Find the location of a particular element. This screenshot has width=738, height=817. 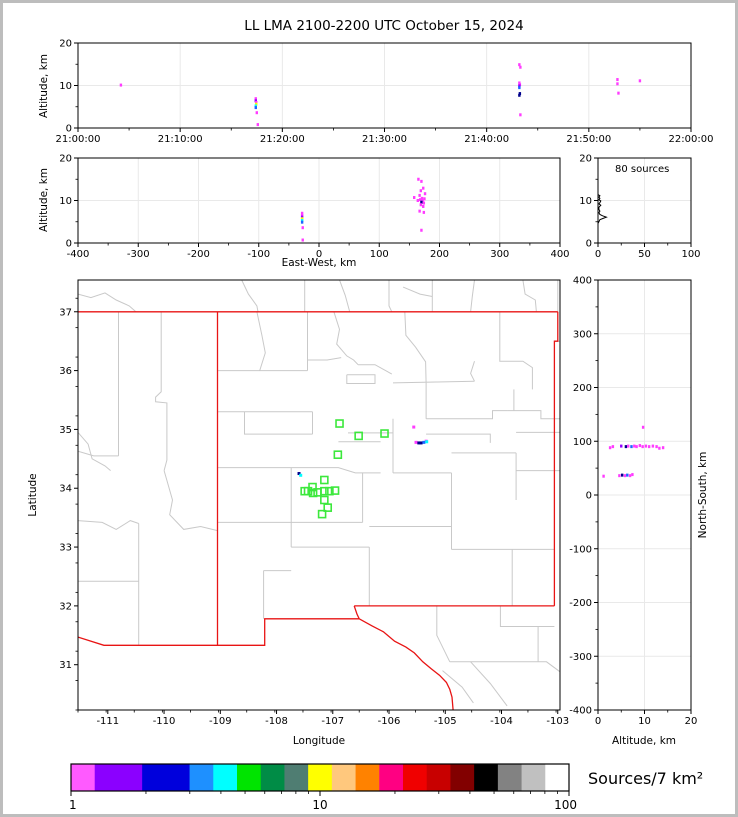

x-tick-label: 300 is located at coordinates (499, 254).